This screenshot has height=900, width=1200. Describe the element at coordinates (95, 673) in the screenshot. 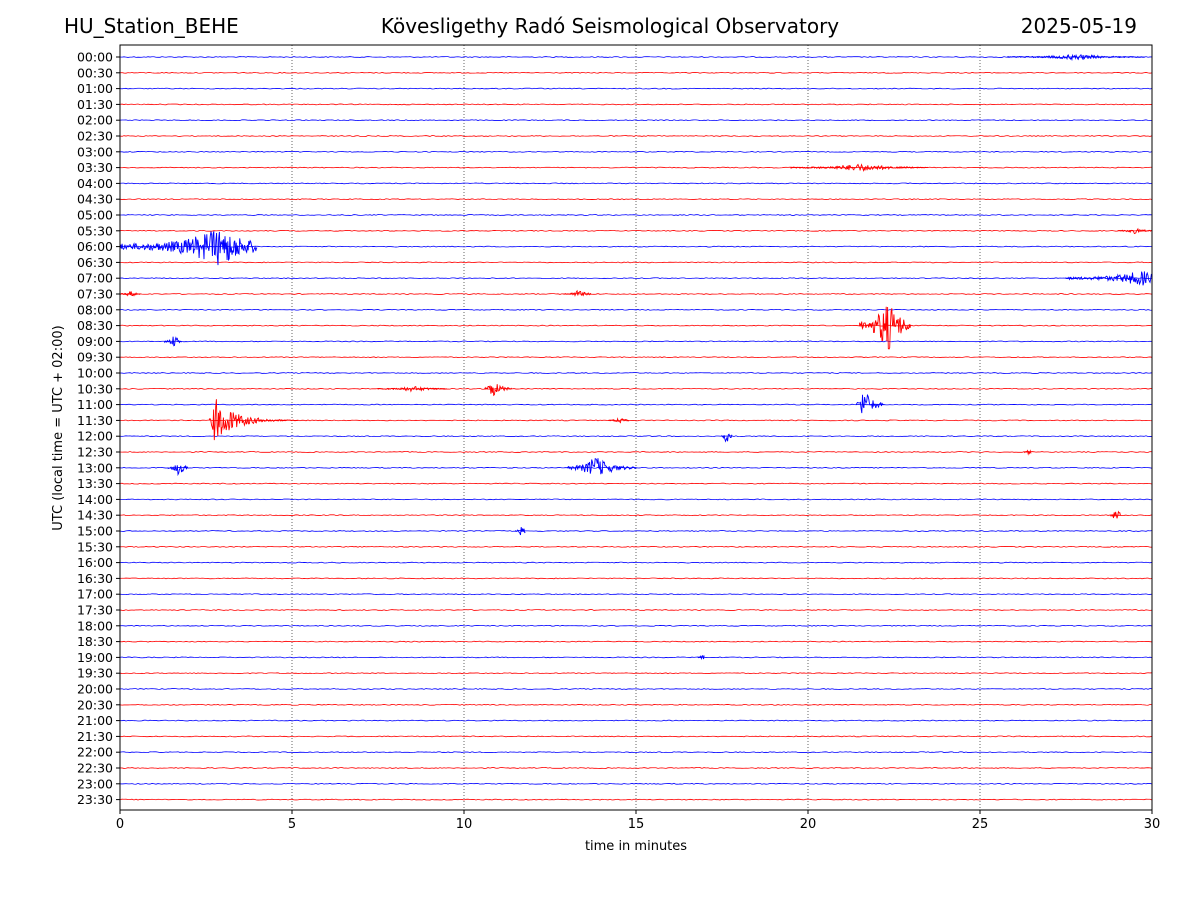

I see `y-tick-label: 19:30` at that location.